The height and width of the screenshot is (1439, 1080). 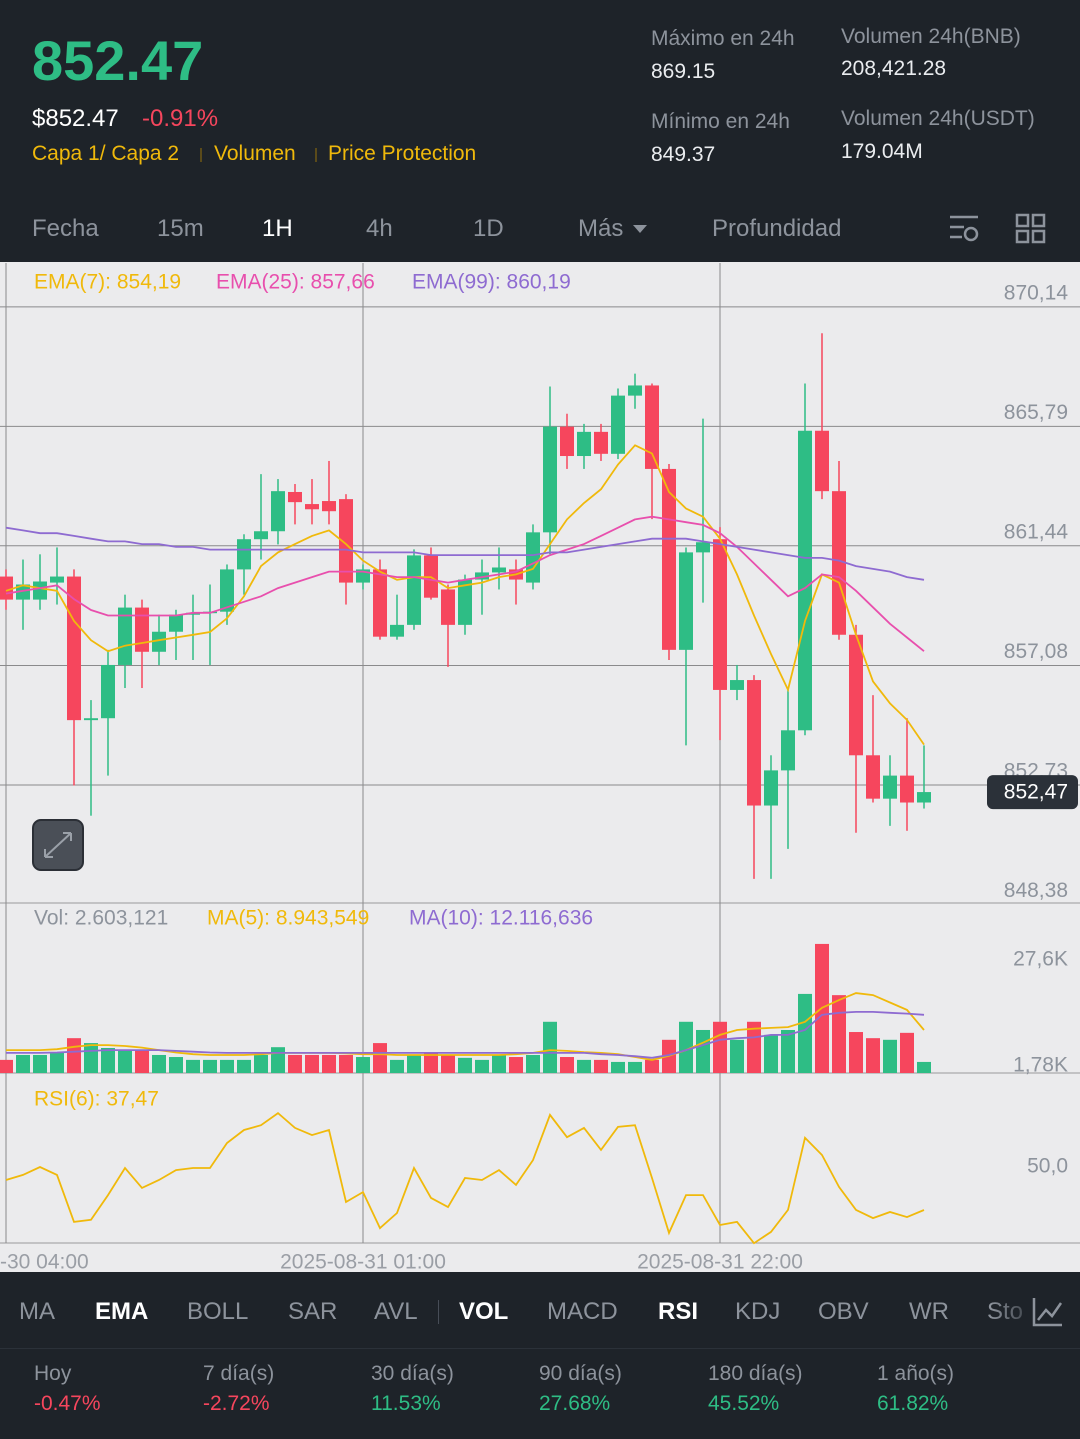 I want to click on x-tick-label: 2025-08-31 01:00, so click(x=363, y=1261).